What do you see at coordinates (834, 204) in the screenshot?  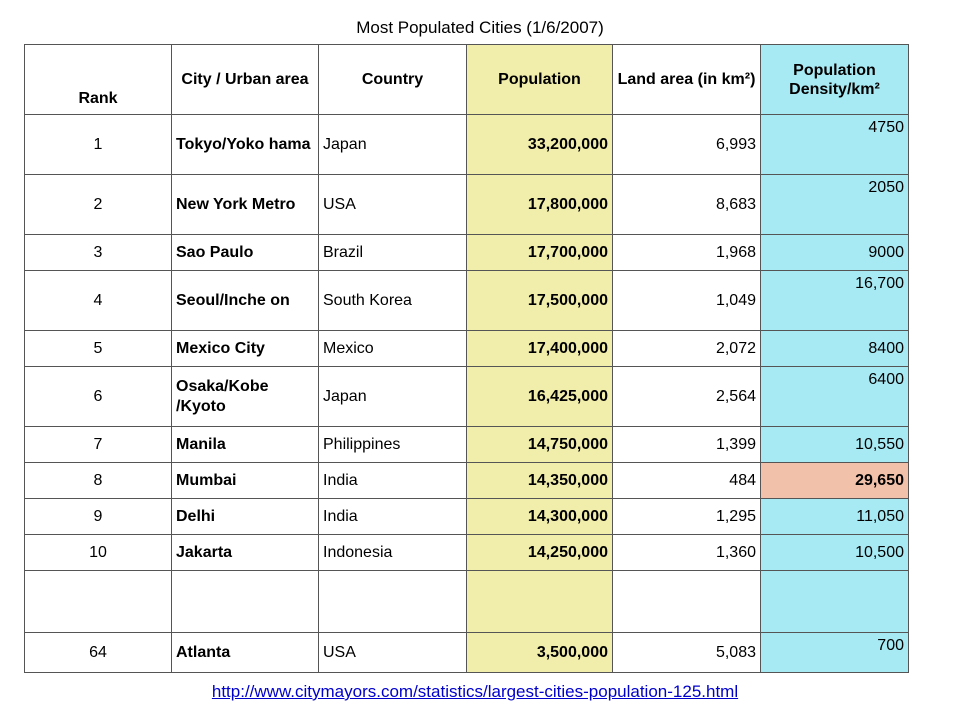 I see `cell-density: 2050` at bounding box center [834, 204].